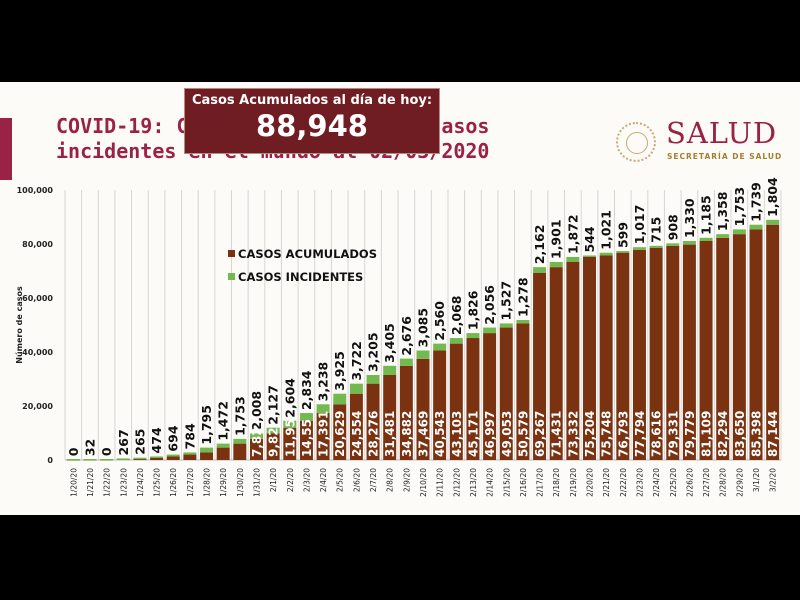 The width and height of the screenshot is (800, 600). What do you see at coordinates (456, 482) in the screenshot?
I see `x-tick-label: 2/12/20` at bounding box center [456, 482].